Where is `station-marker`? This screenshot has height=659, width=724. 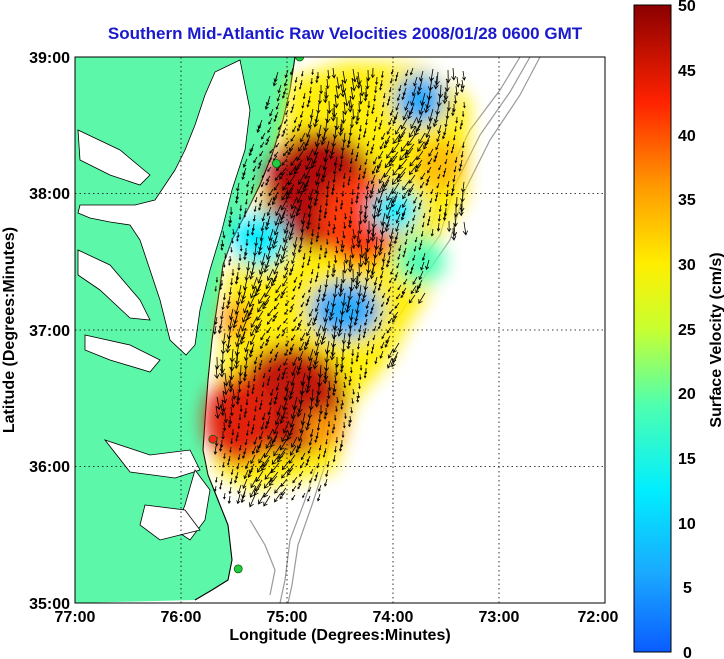
station-marker is located at coordinates (300, 59).